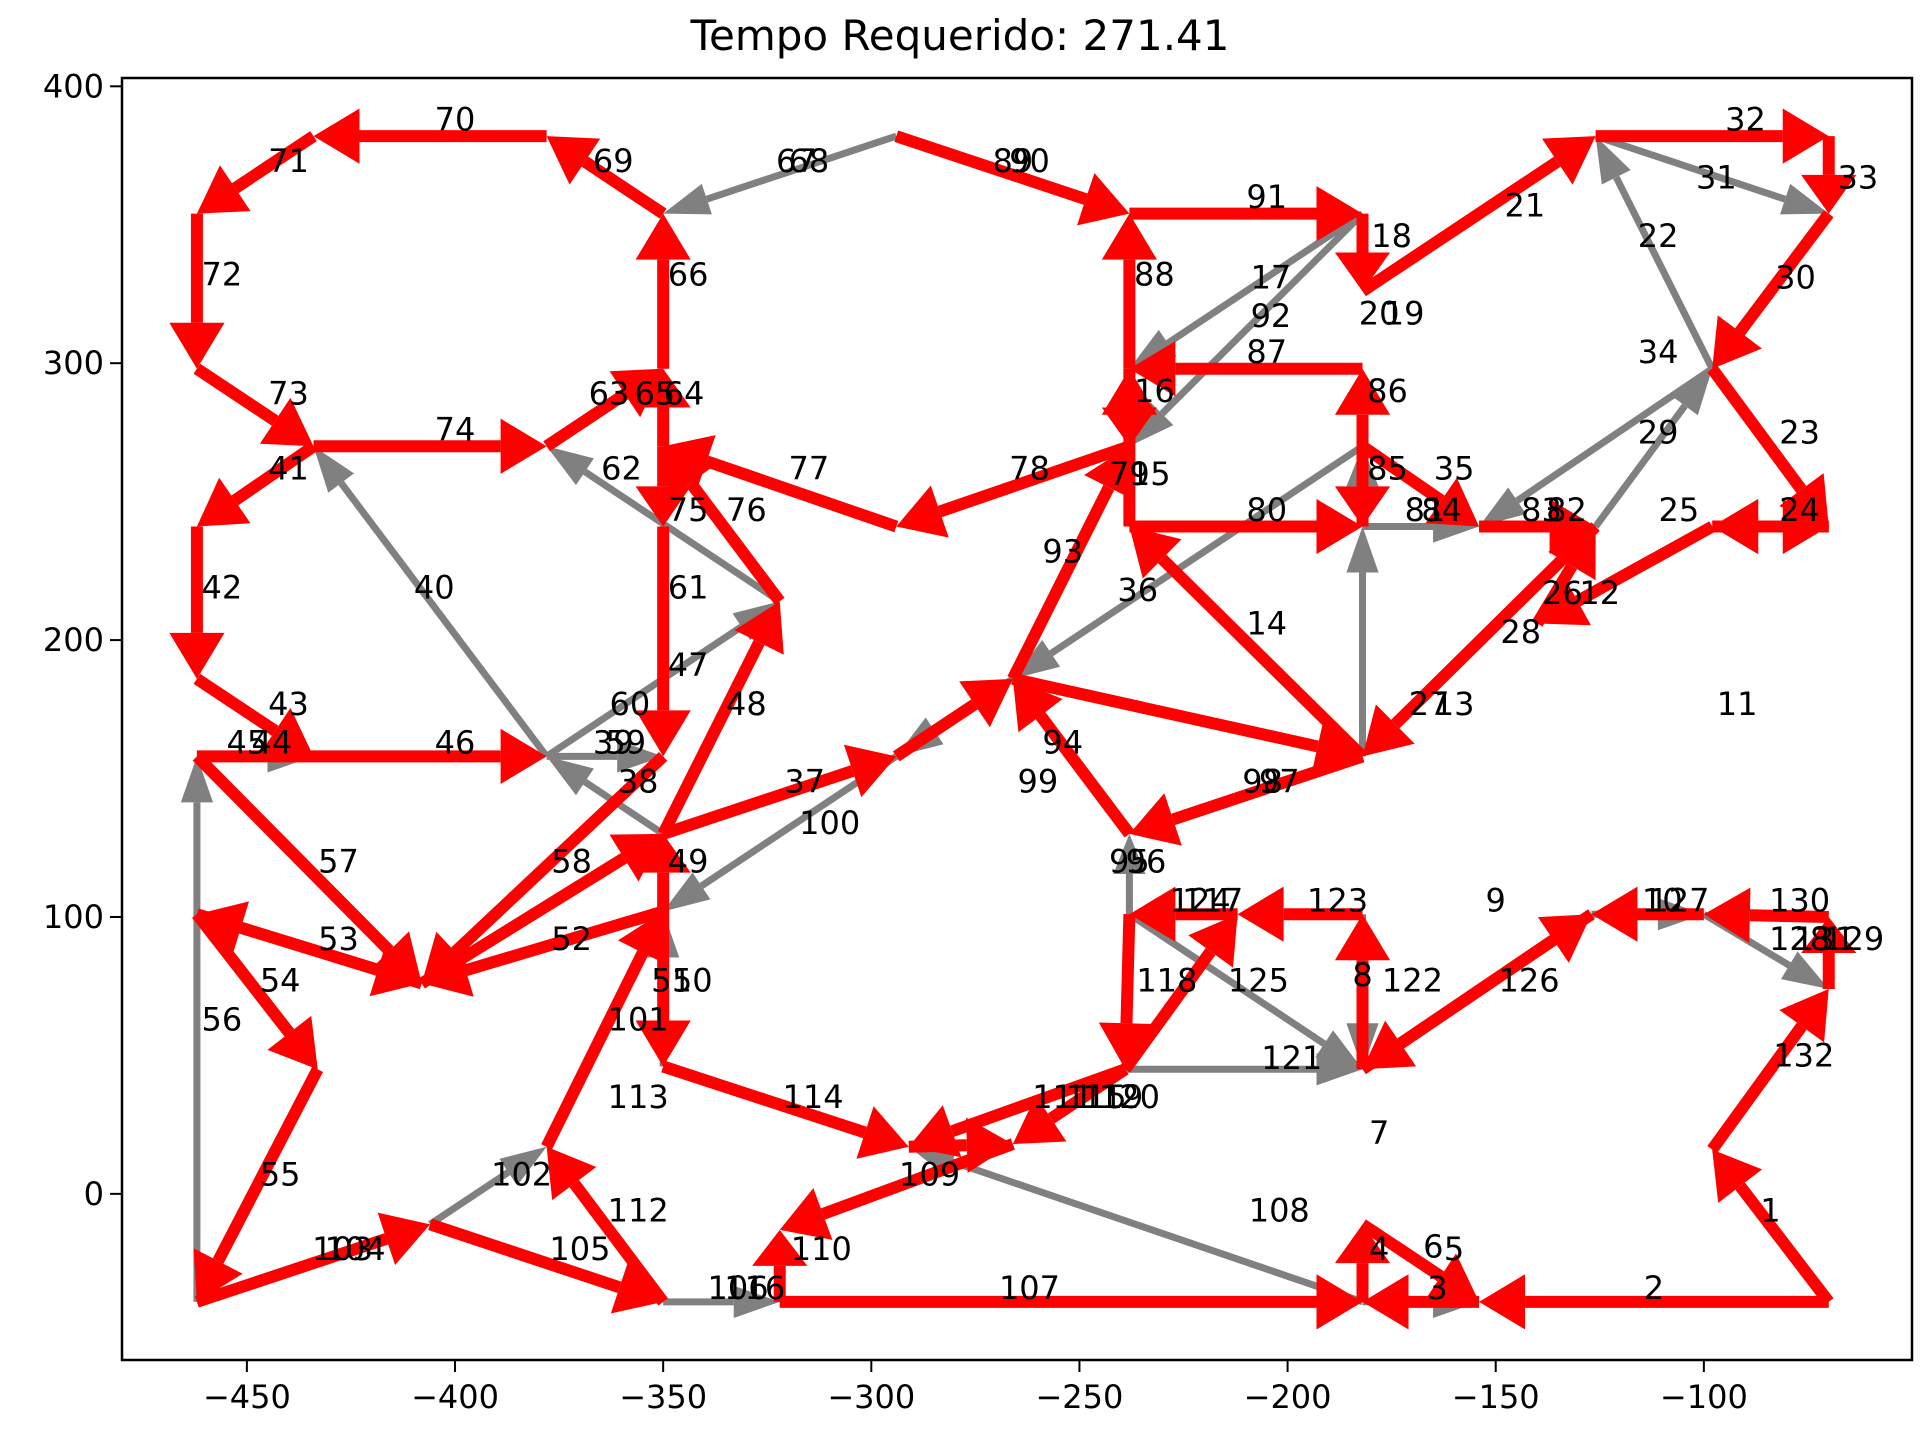  Describe the element at coordinates (1745, 120) in the screenshot. I see `edge-label: 32` at that location.